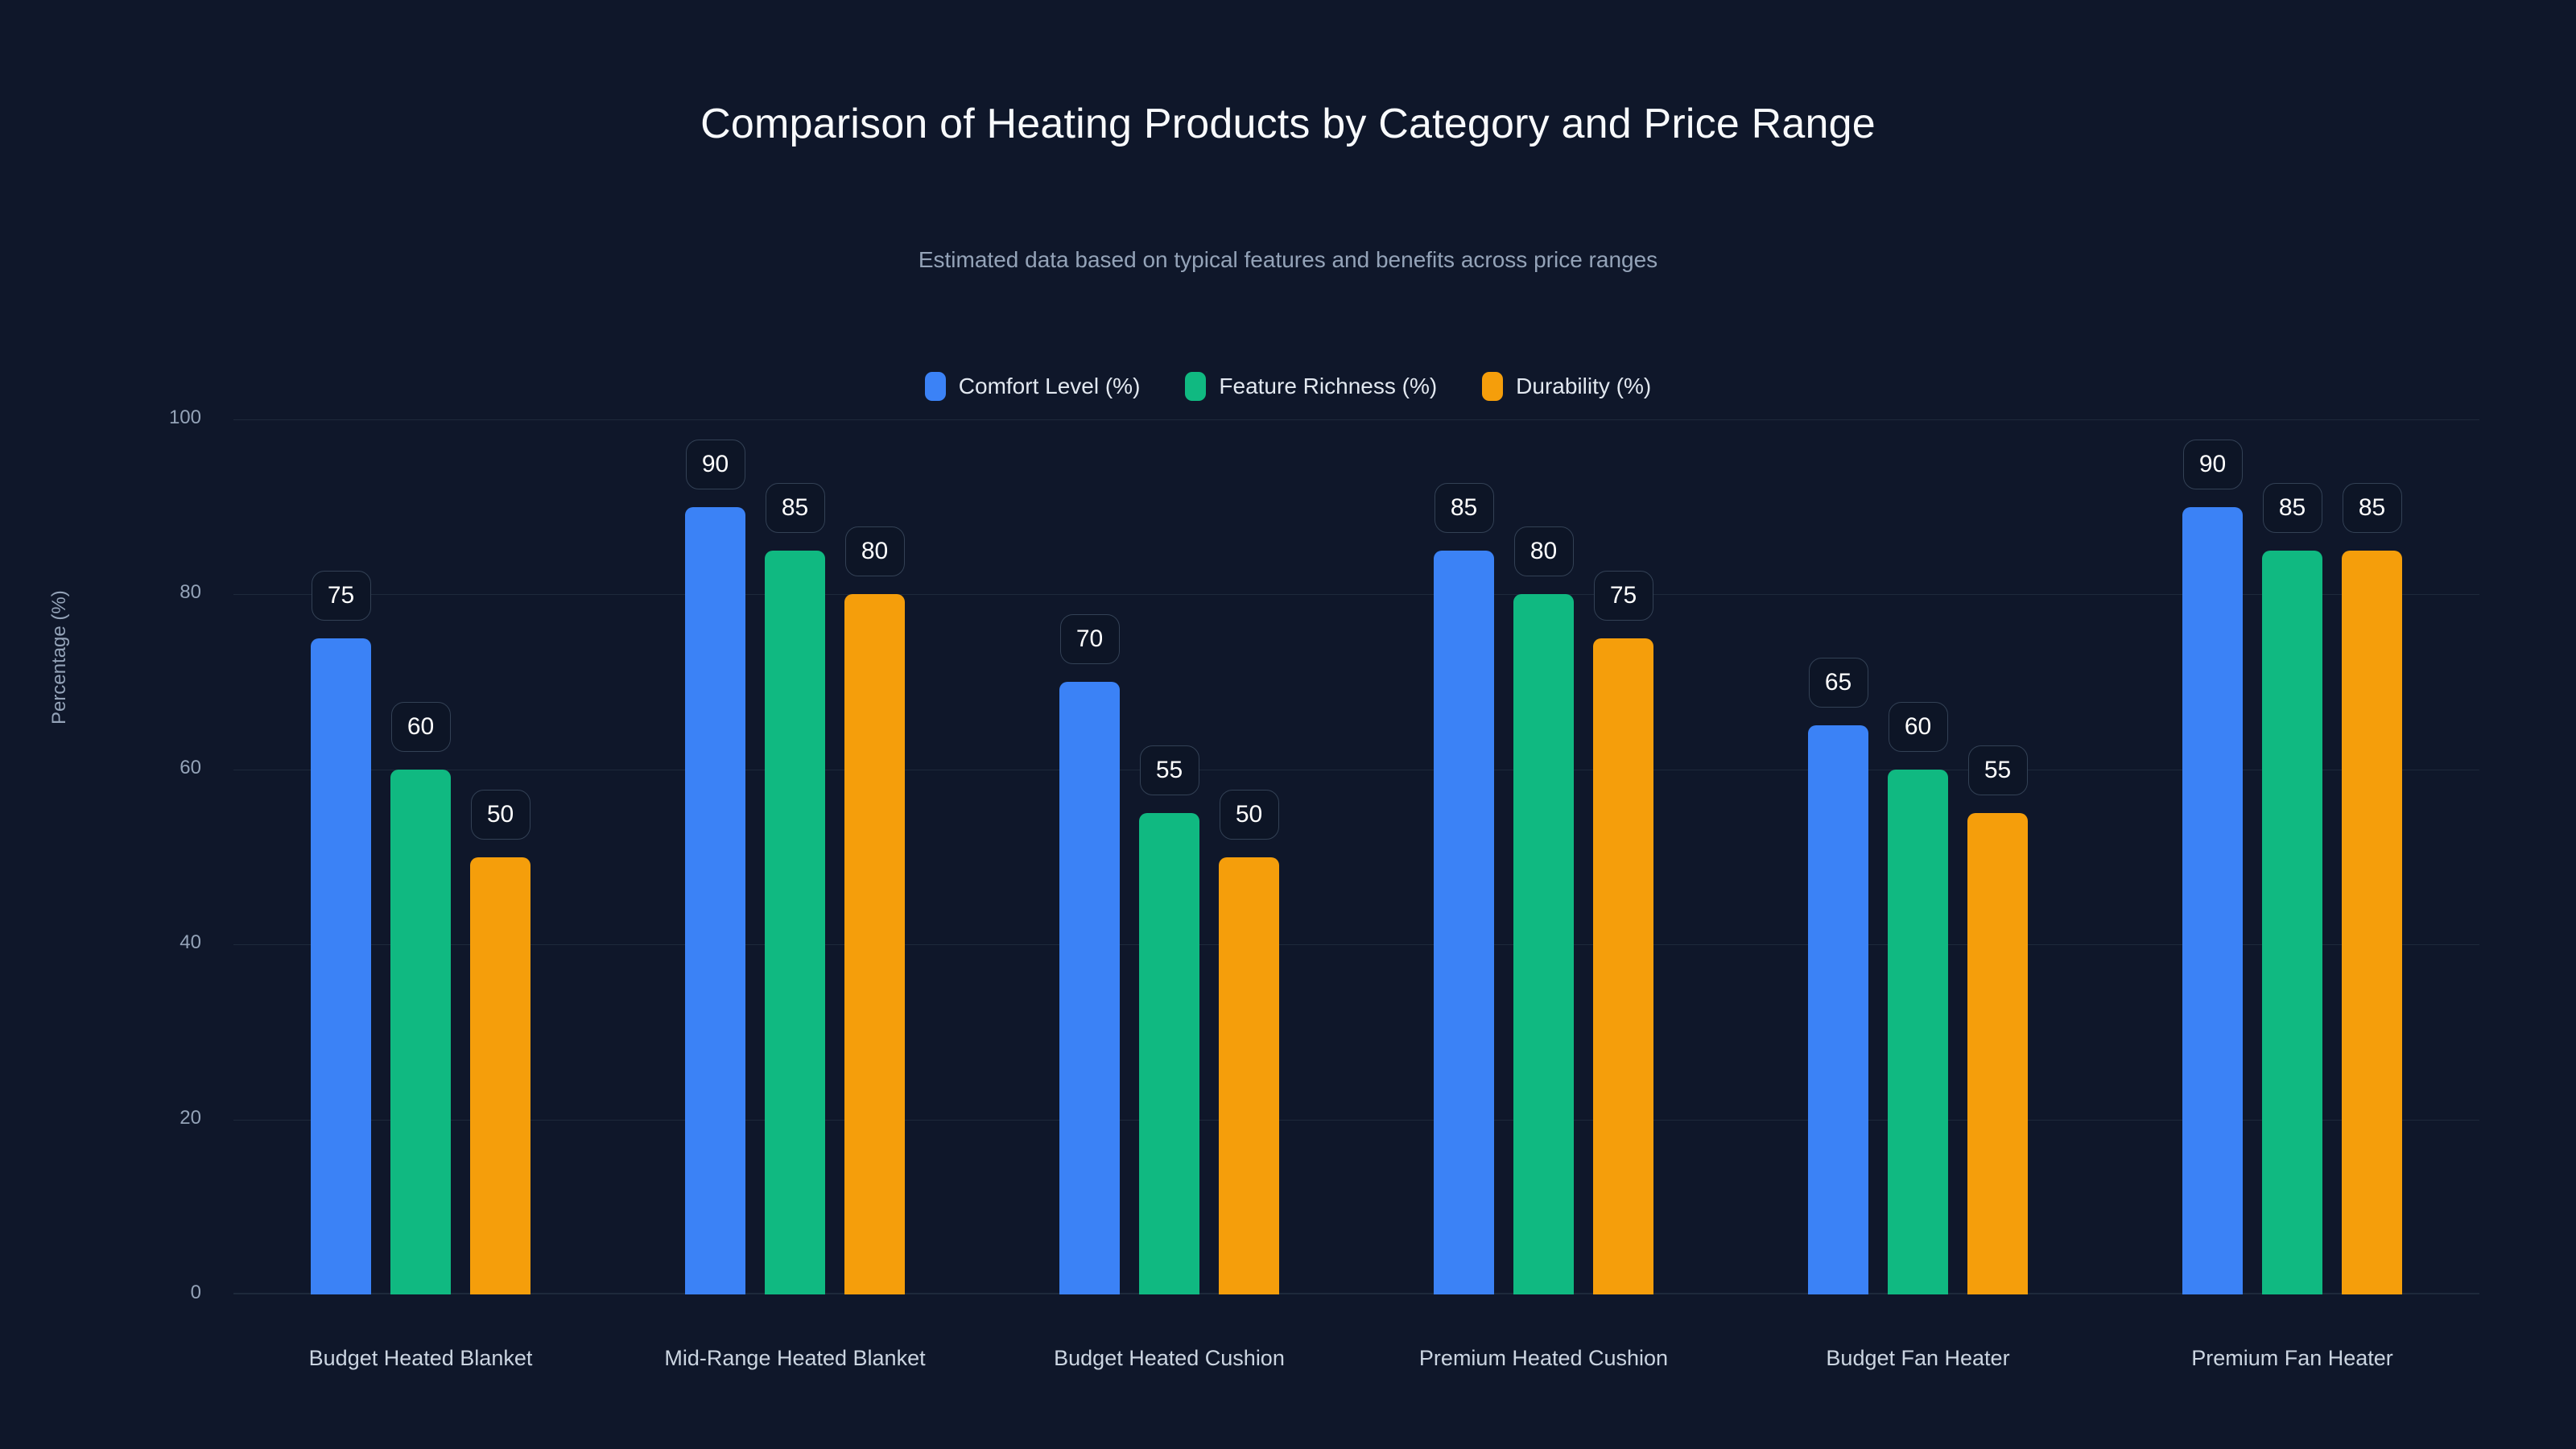 This screenshot has width=2576, height=1449. I want to click on x-axis-baseline, so click(1356, 1293).